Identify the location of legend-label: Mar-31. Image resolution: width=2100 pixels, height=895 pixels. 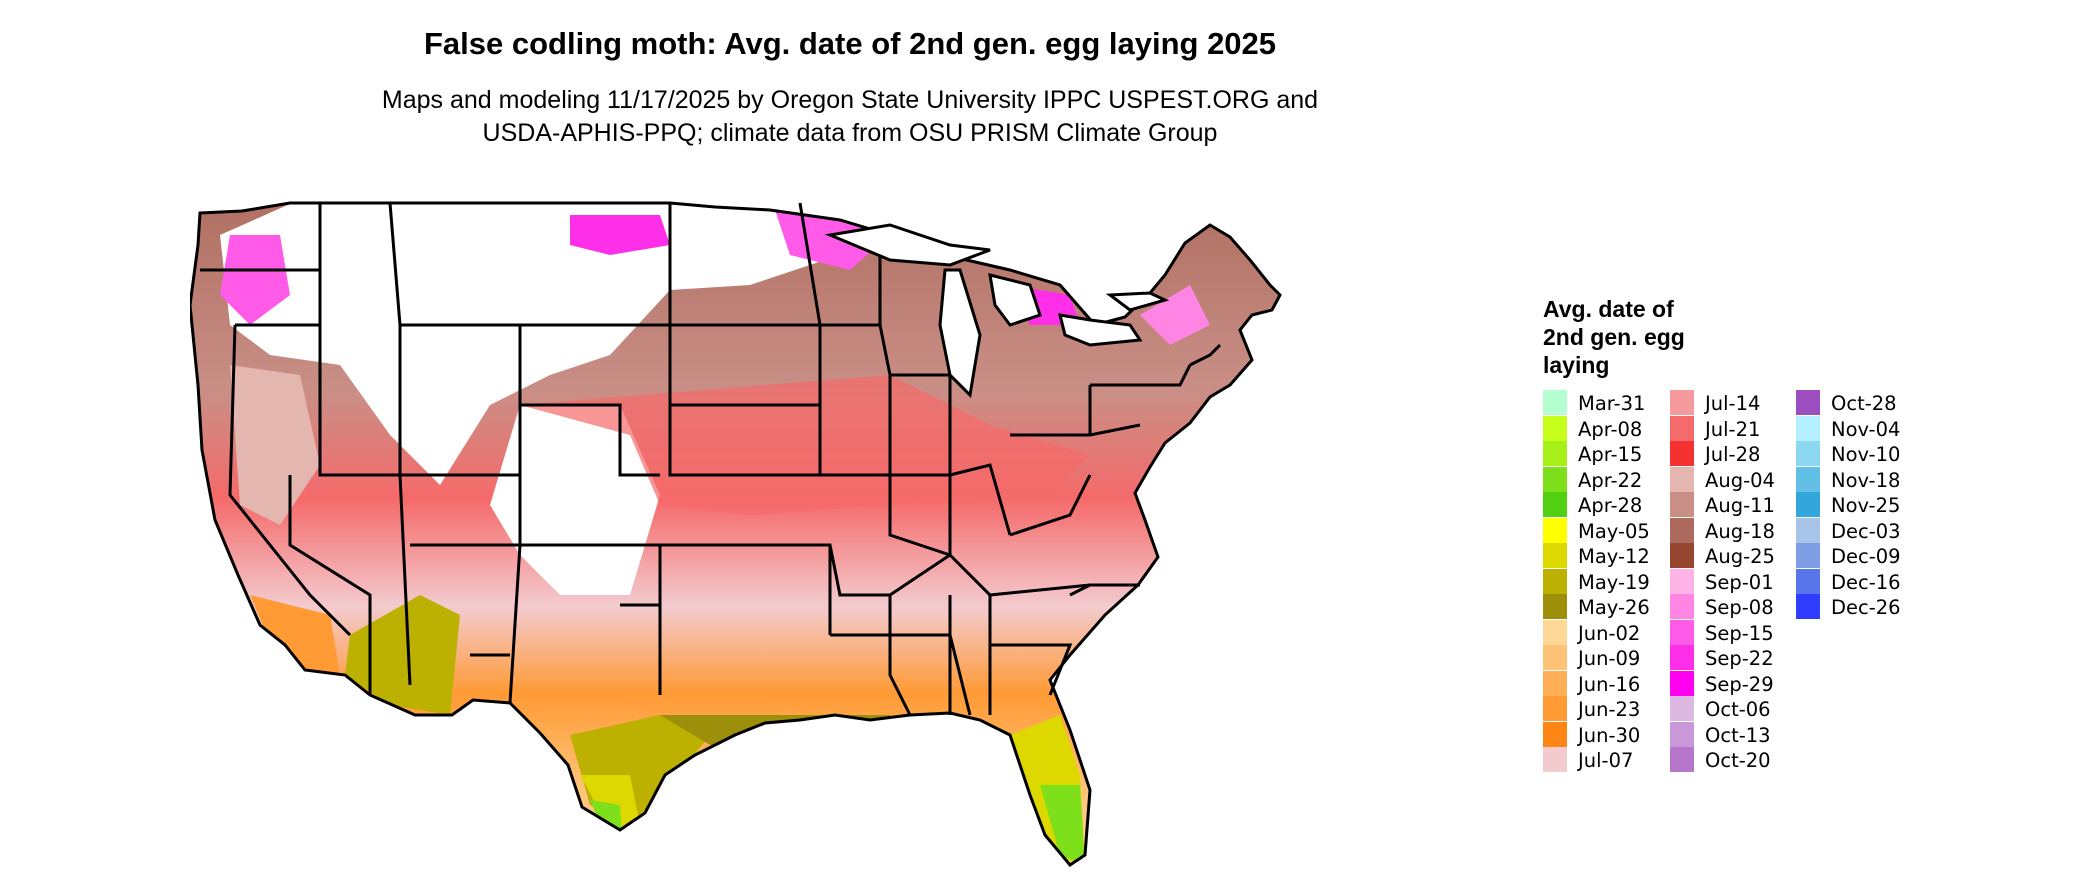
(1612, 403).